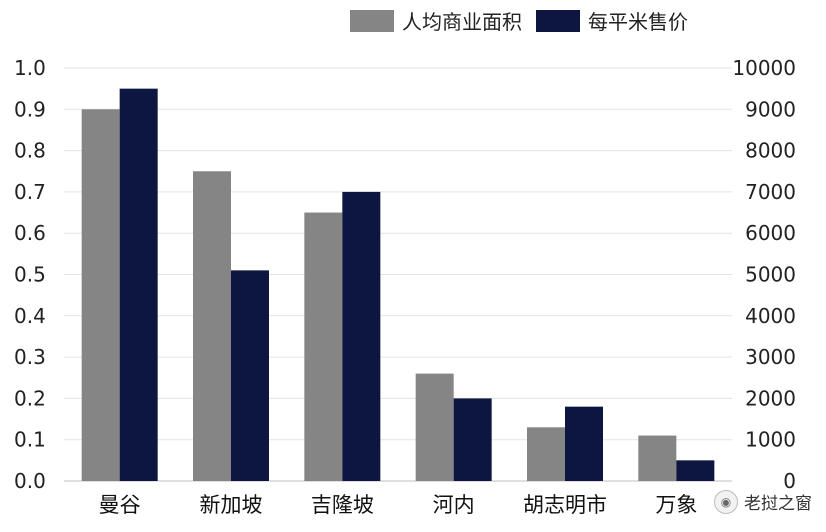 This screenshot has width=826, height=532. I want to click on left-tick-label: 0.8, so click(30, 151).